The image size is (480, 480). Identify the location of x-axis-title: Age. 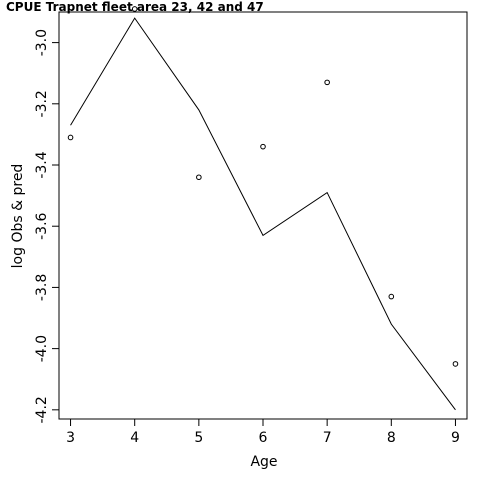
(263, 462).